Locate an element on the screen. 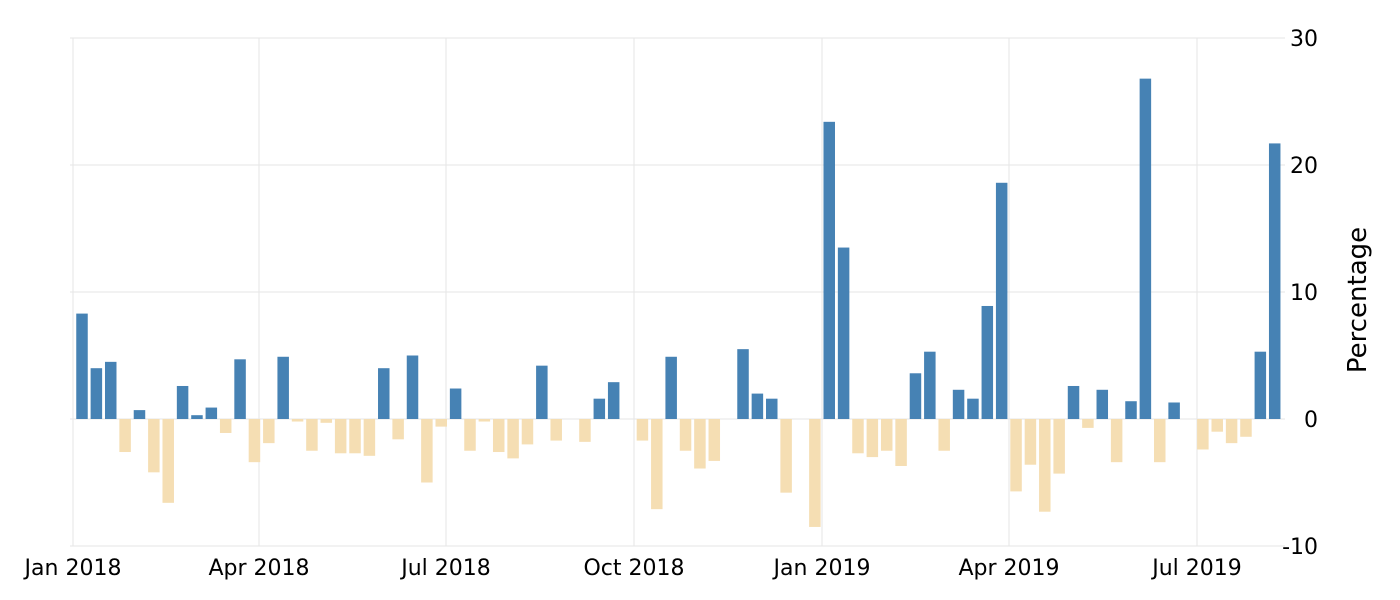 The width and height of the screenshot is (1400, 600). x-tick-label: Jul 2018 is located at coordinates (445, 568).